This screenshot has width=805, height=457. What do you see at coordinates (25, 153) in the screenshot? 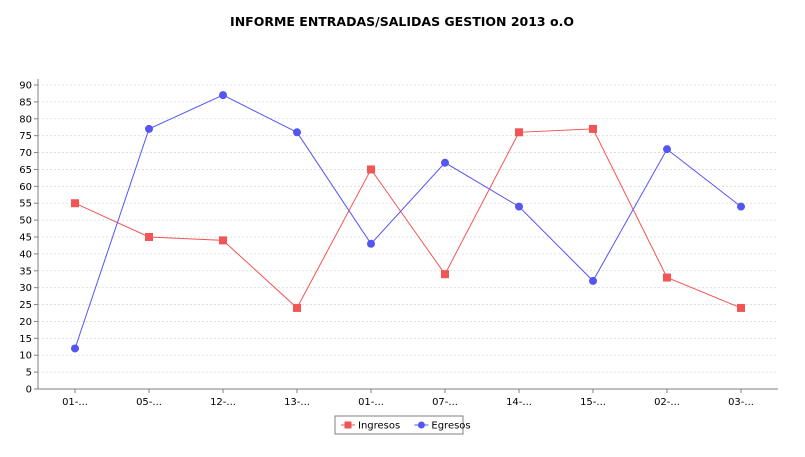
I see `y-tick-label: 70` at bounding box center [25, 153].